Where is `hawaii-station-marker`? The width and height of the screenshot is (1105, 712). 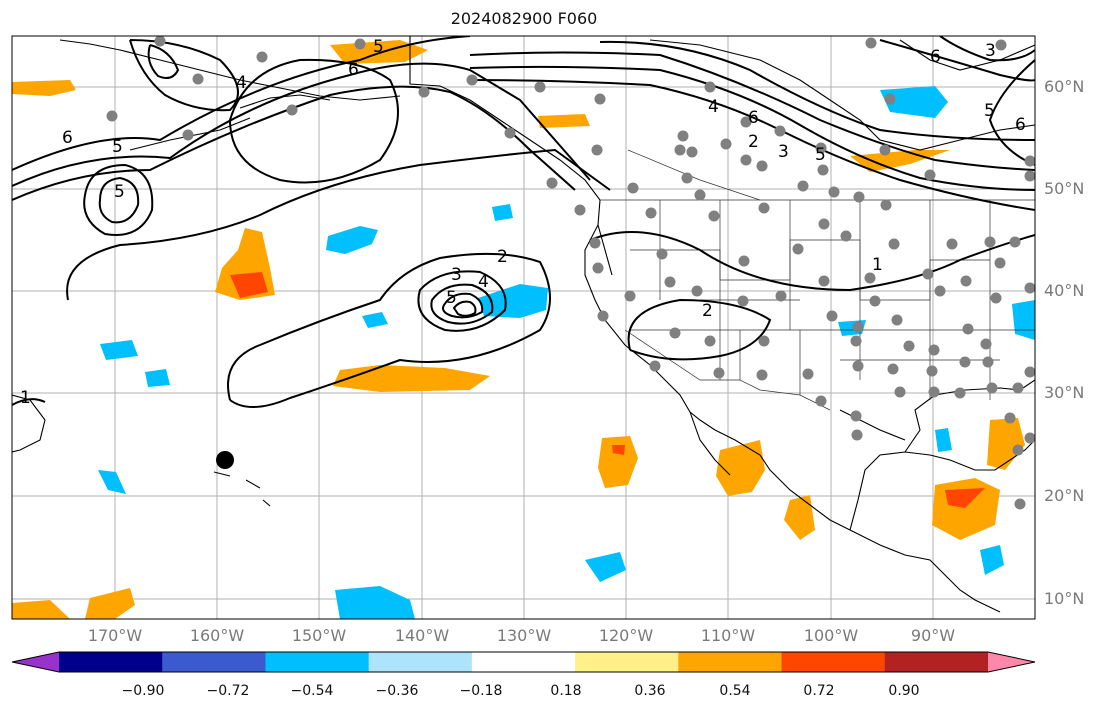
hawaii-station-marker is located at coordinates (225, 460).